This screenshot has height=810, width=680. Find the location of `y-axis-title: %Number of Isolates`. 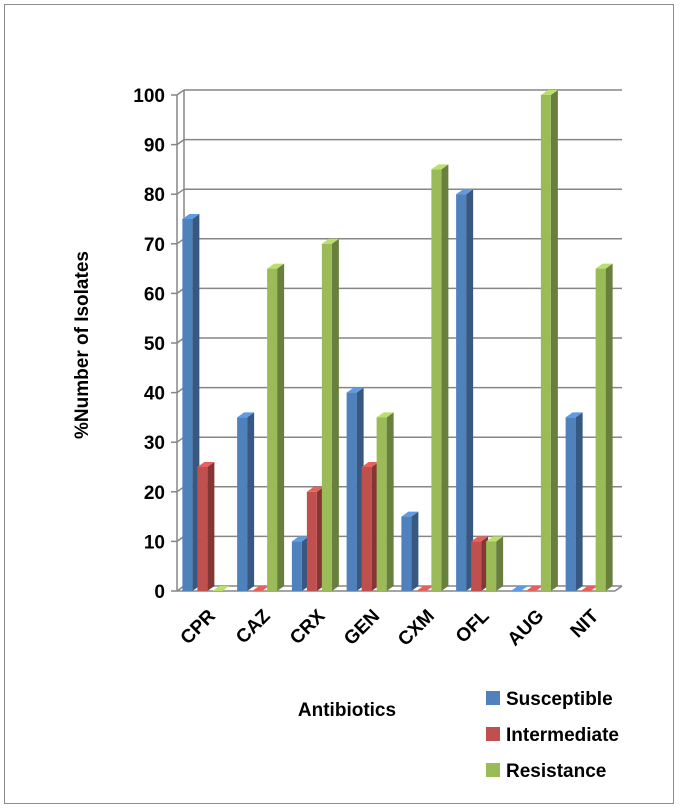

y-axis-title: %Number of Isolates is located at coordinates (82, 345).